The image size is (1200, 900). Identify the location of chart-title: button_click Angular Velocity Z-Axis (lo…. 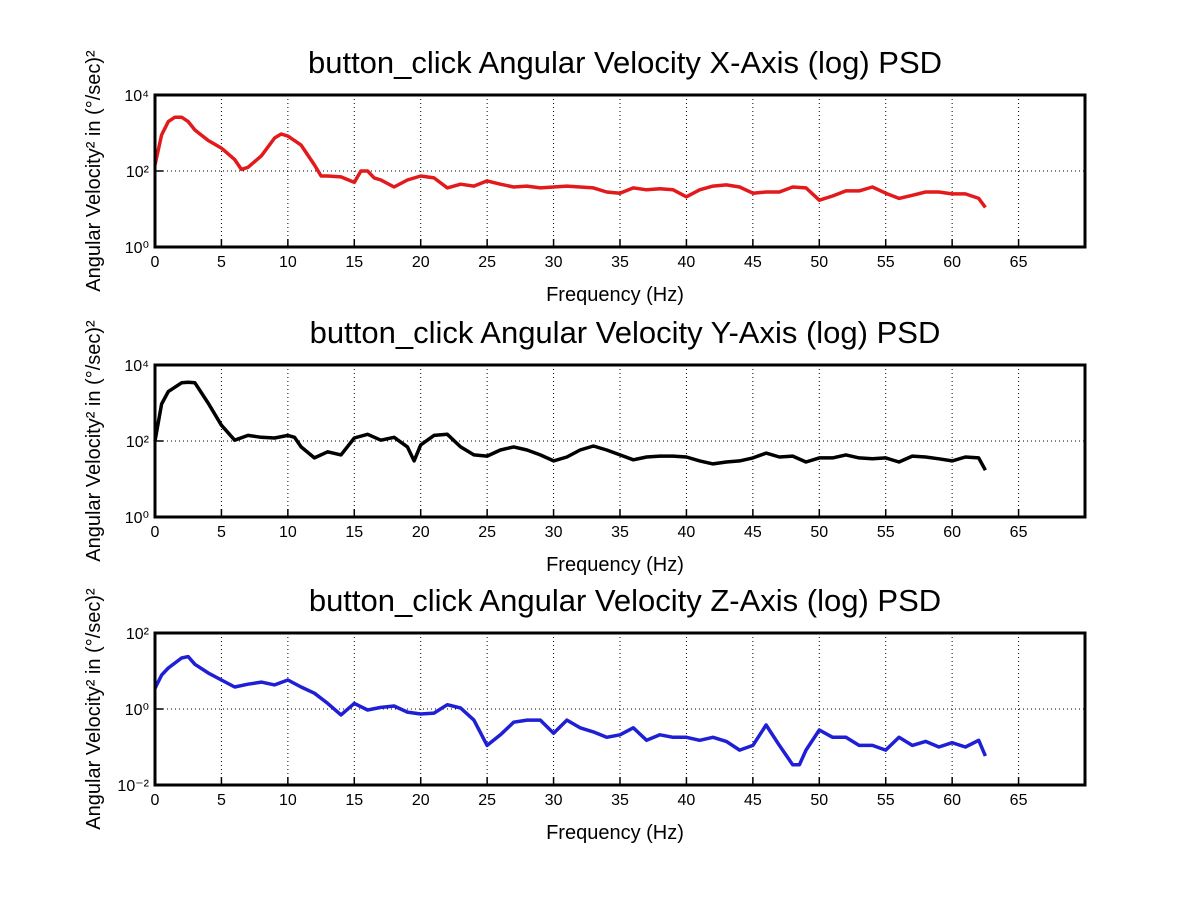
(625, 600).